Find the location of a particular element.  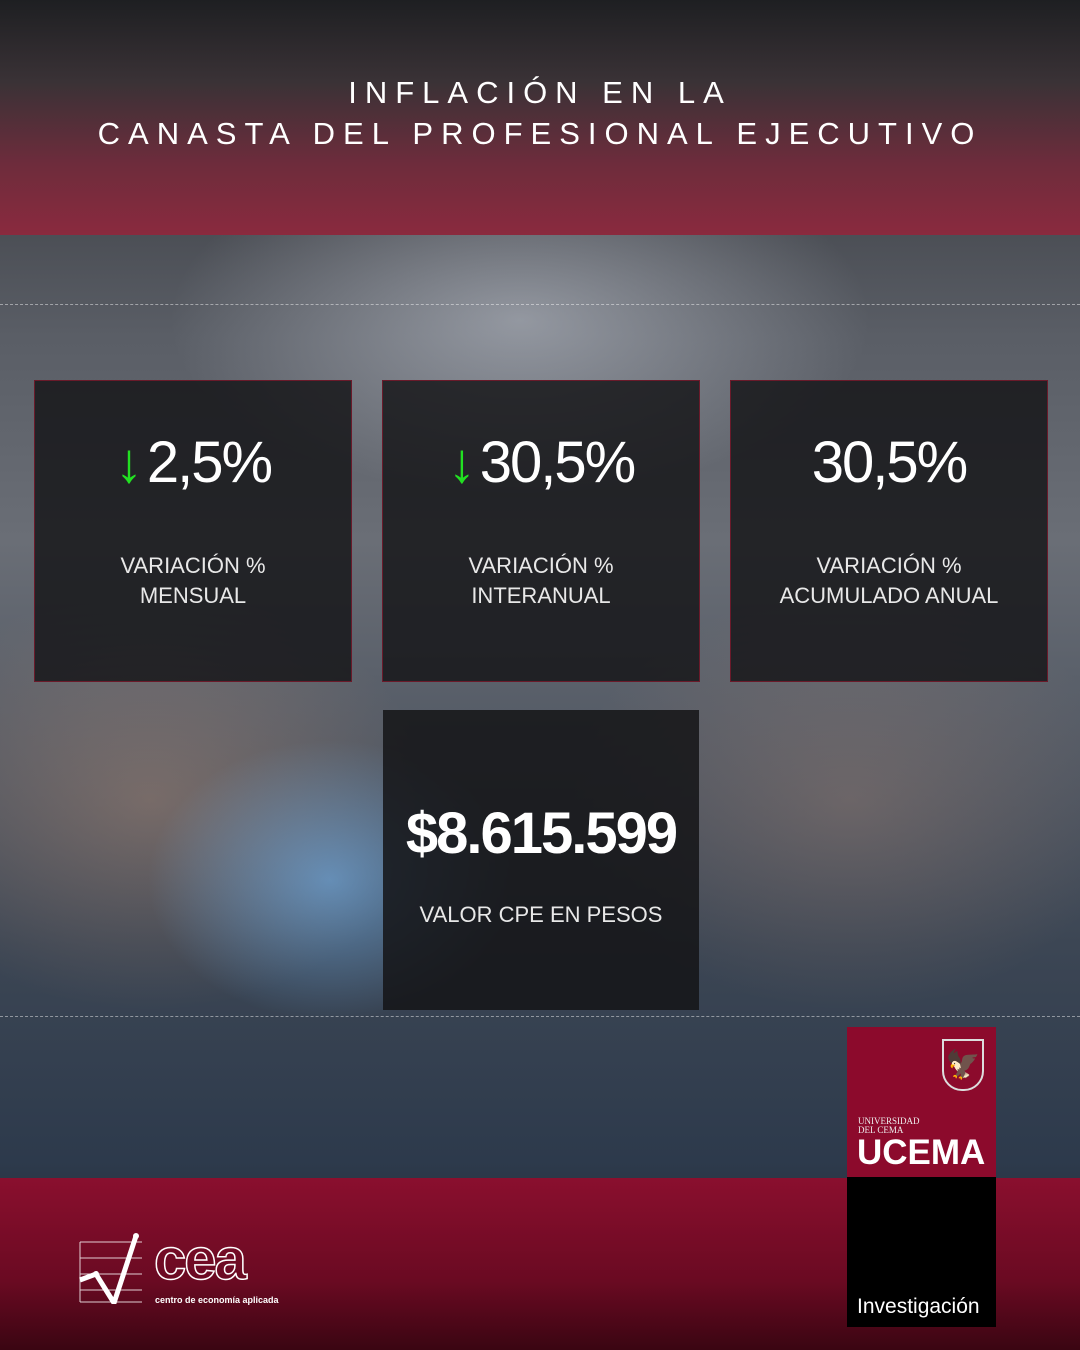

card-valor-cpe: $8.615.599 VALOR CPE EN PESOS is located at coordinates (541, 860).